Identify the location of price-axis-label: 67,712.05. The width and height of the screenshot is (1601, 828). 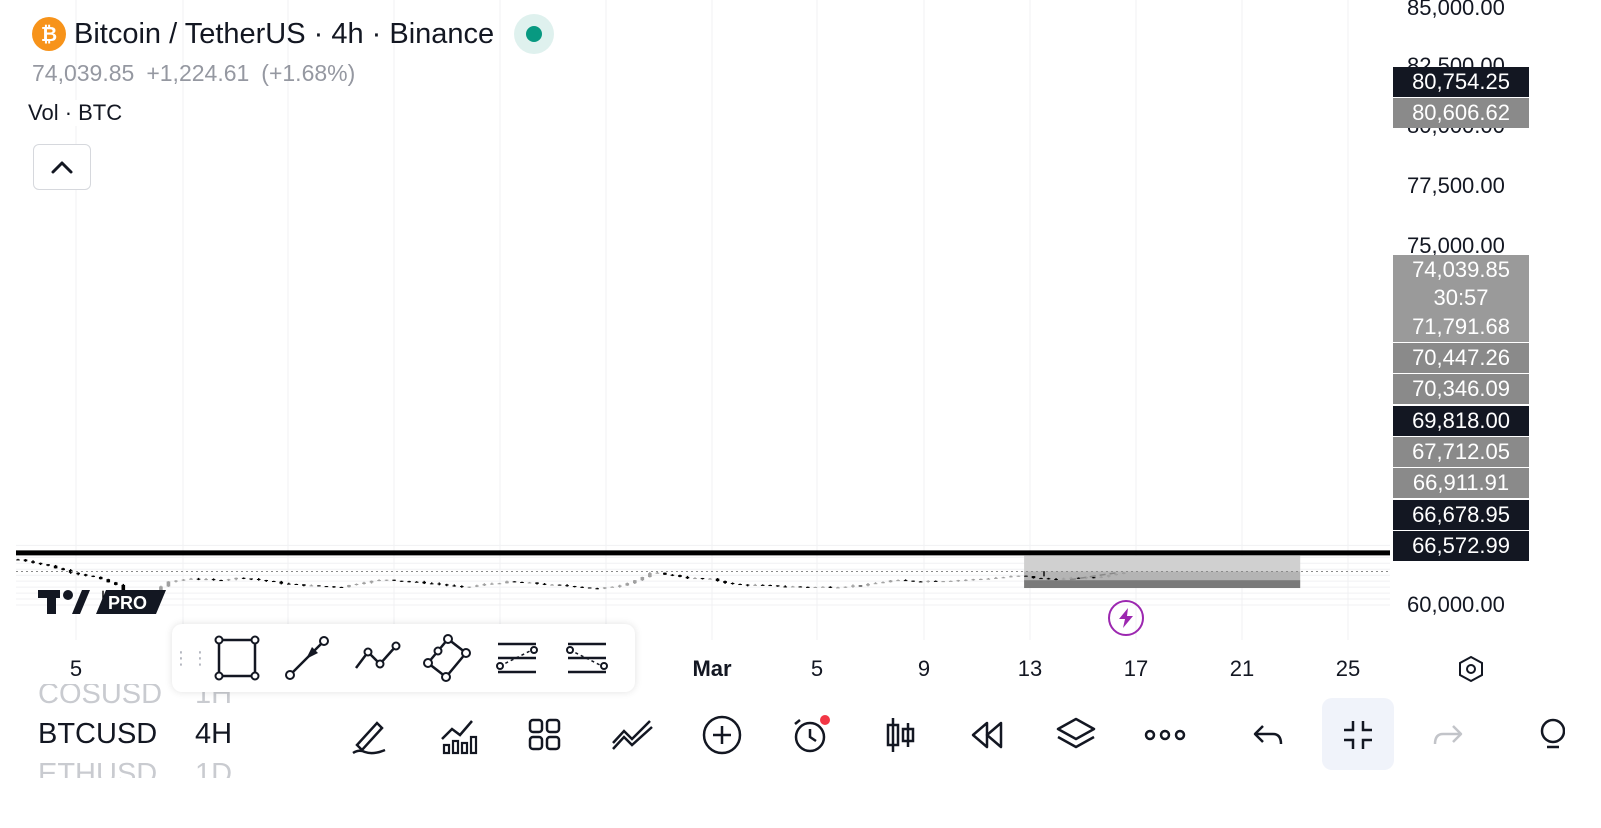
(1461, 452).